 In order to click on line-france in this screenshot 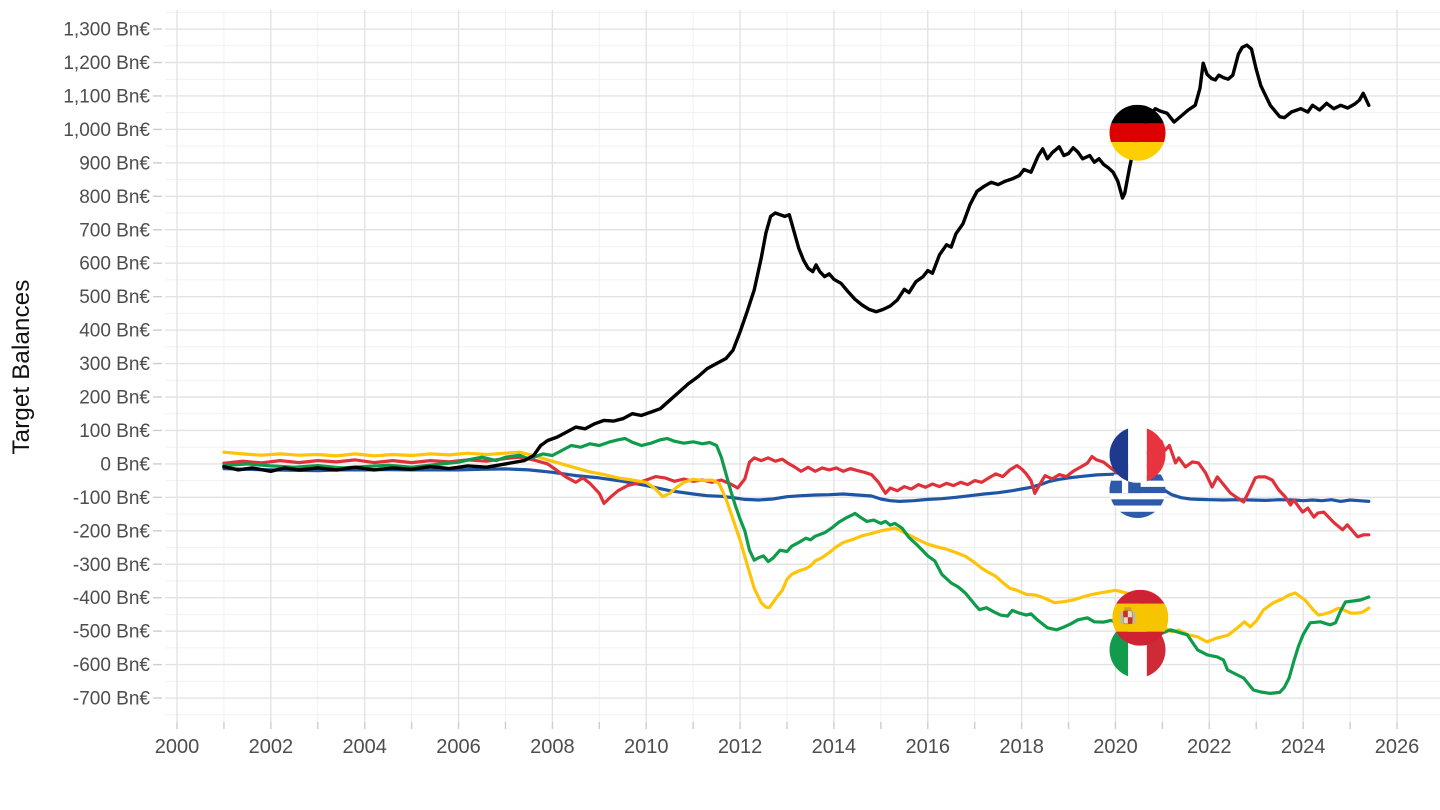, I will do `click(796, 489)`.